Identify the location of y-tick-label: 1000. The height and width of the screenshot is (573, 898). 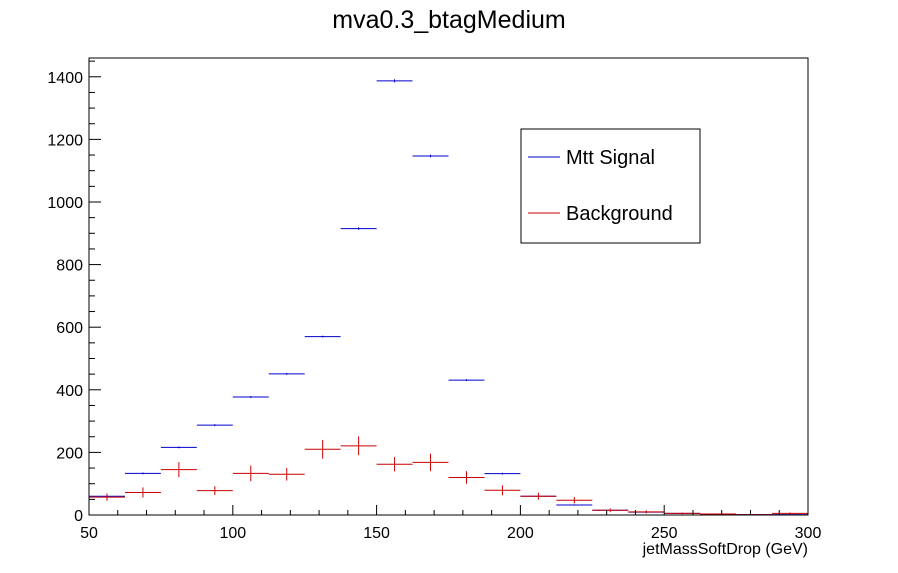
(65, 203).